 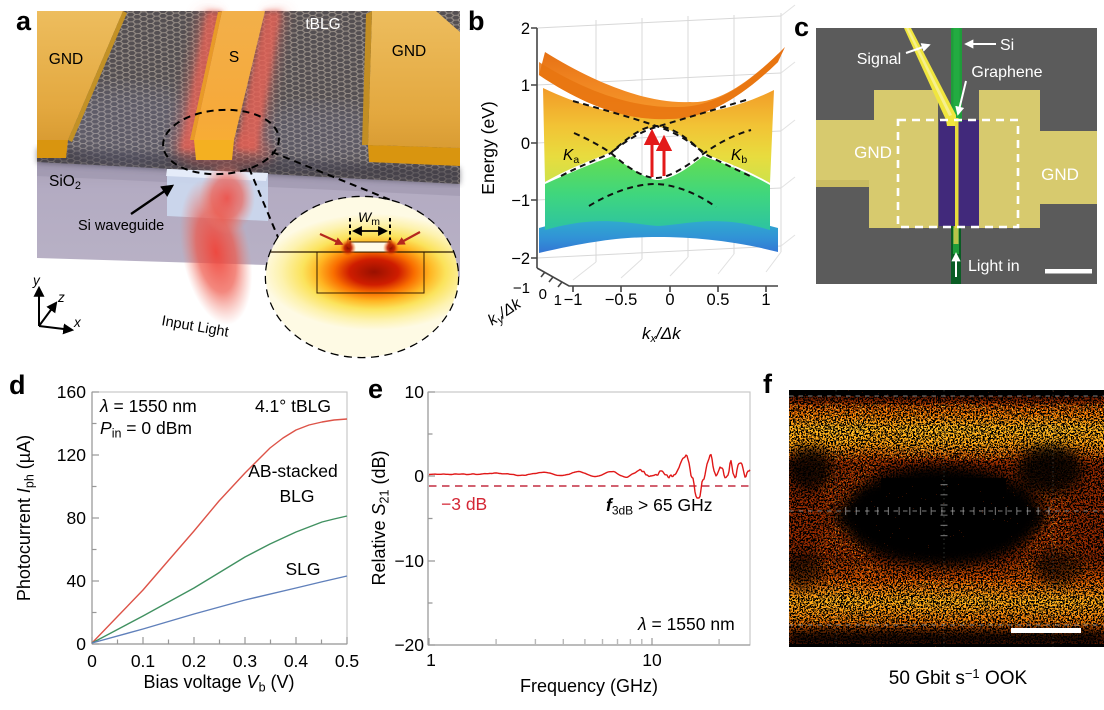 I want to click on svg-text: 80, so click(x=77, y=518).